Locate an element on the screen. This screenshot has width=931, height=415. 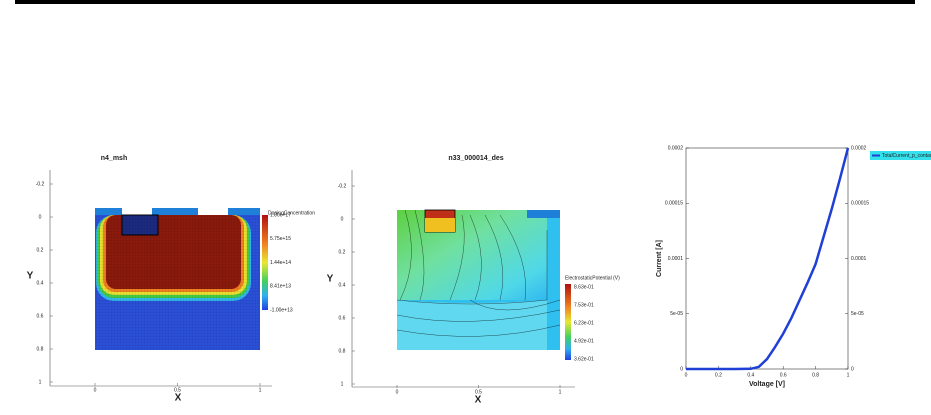
x-tick-label: 0.2 is located at coordinates (718, 375).